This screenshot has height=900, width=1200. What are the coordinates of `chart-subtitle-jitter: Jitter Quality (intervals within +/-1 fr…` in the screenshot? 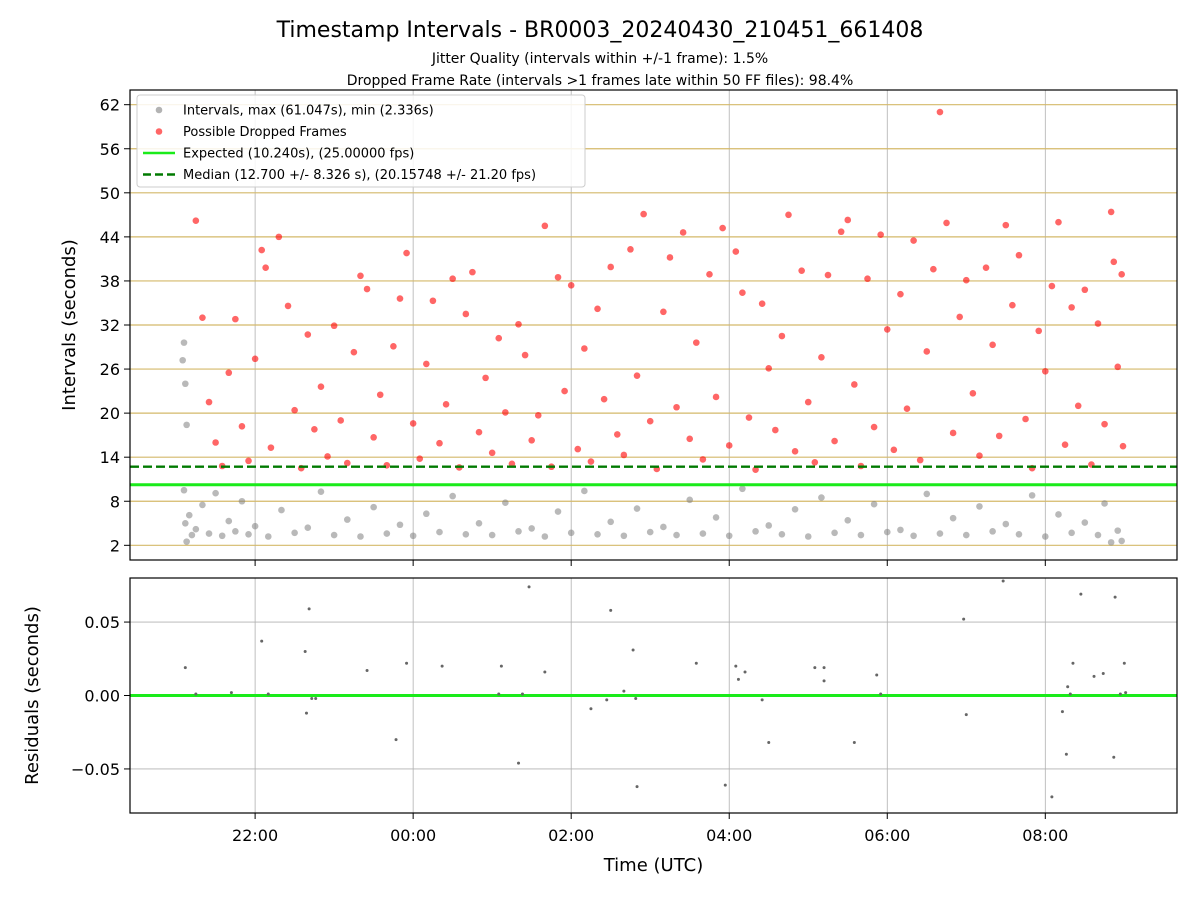 It's located at (599, 59).